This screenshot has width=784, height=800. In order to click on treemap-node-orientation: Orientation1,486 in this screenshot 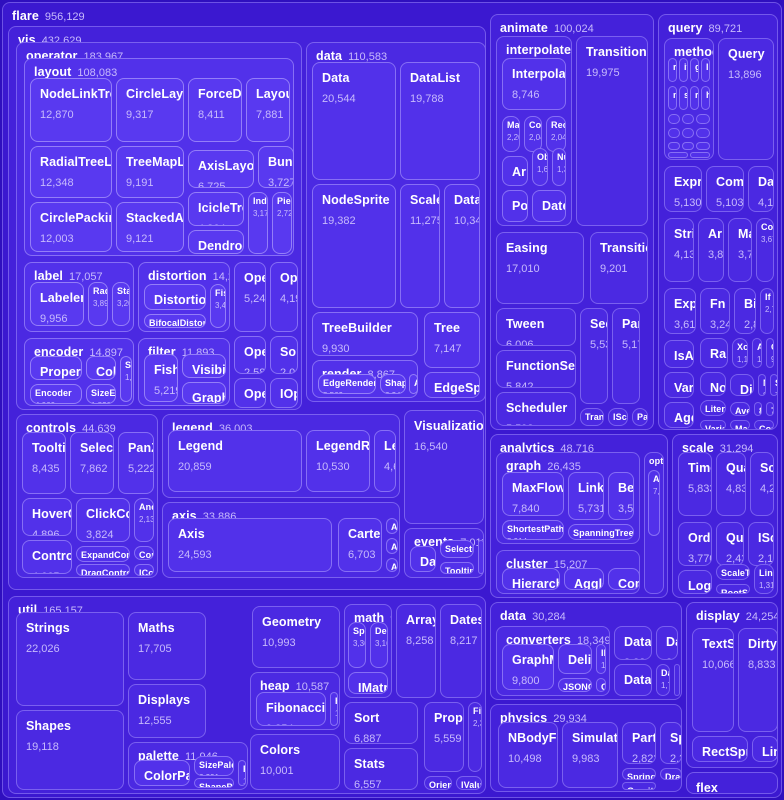, I will do `click(438, 783)`.